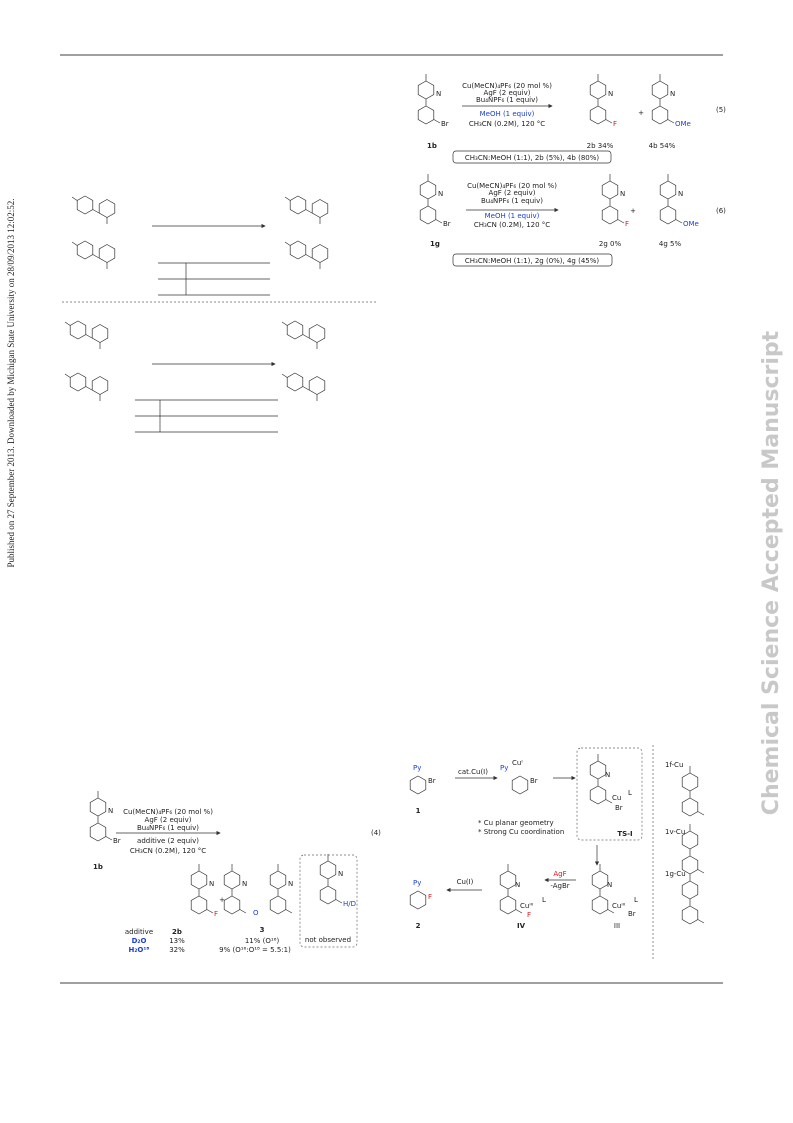  Describe the element at coordinates (418, 811) in the screenshot. I see `compound-label: 1` at that location.